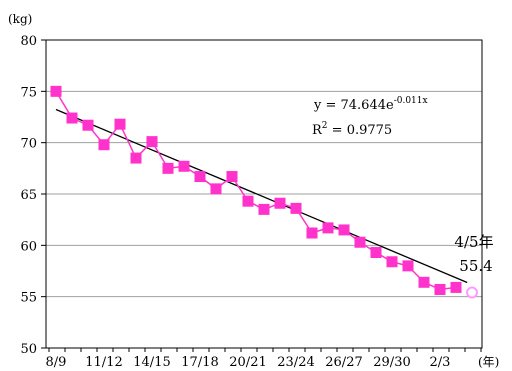  I want to click on r2-value: = 0.9775, so click(360, 130).